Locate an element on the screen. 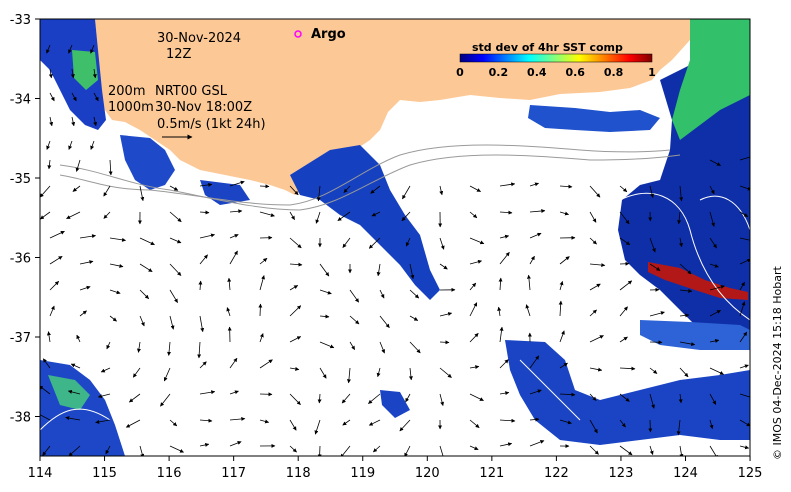  colorbar-title: std dev of 4hr SST comp is located at coordinates (547, 47).